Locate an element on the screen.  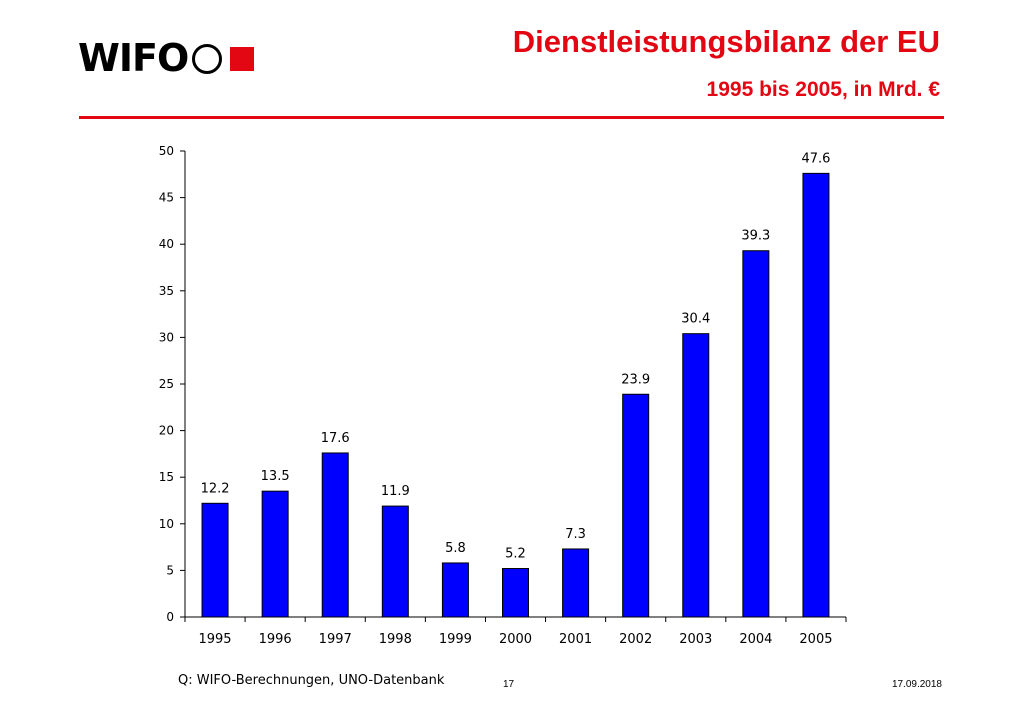
y-tick-label: 35 is located at coordinates (166, 291).